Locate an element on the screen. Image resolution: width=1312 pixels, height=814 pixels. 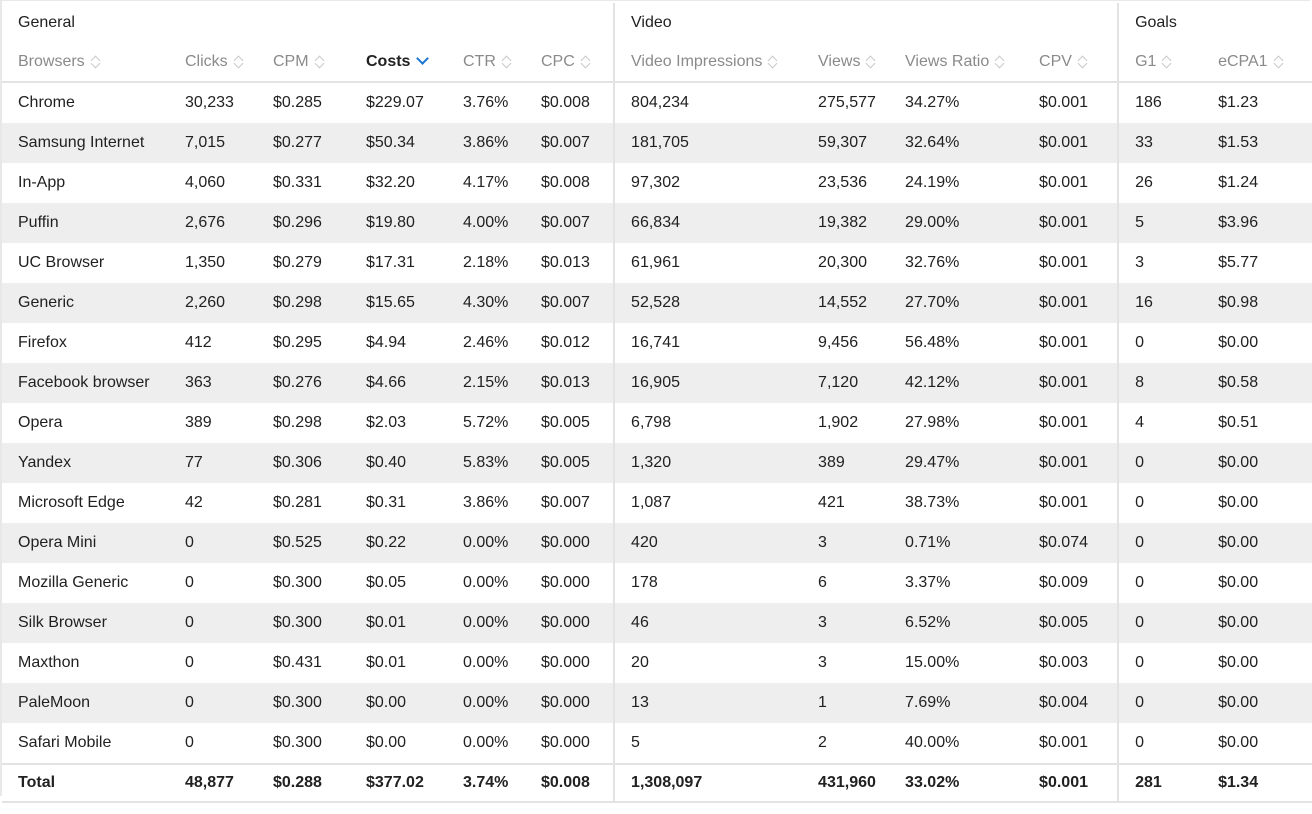
total-ctr: 3.74% is located at coordinates (486, 783).